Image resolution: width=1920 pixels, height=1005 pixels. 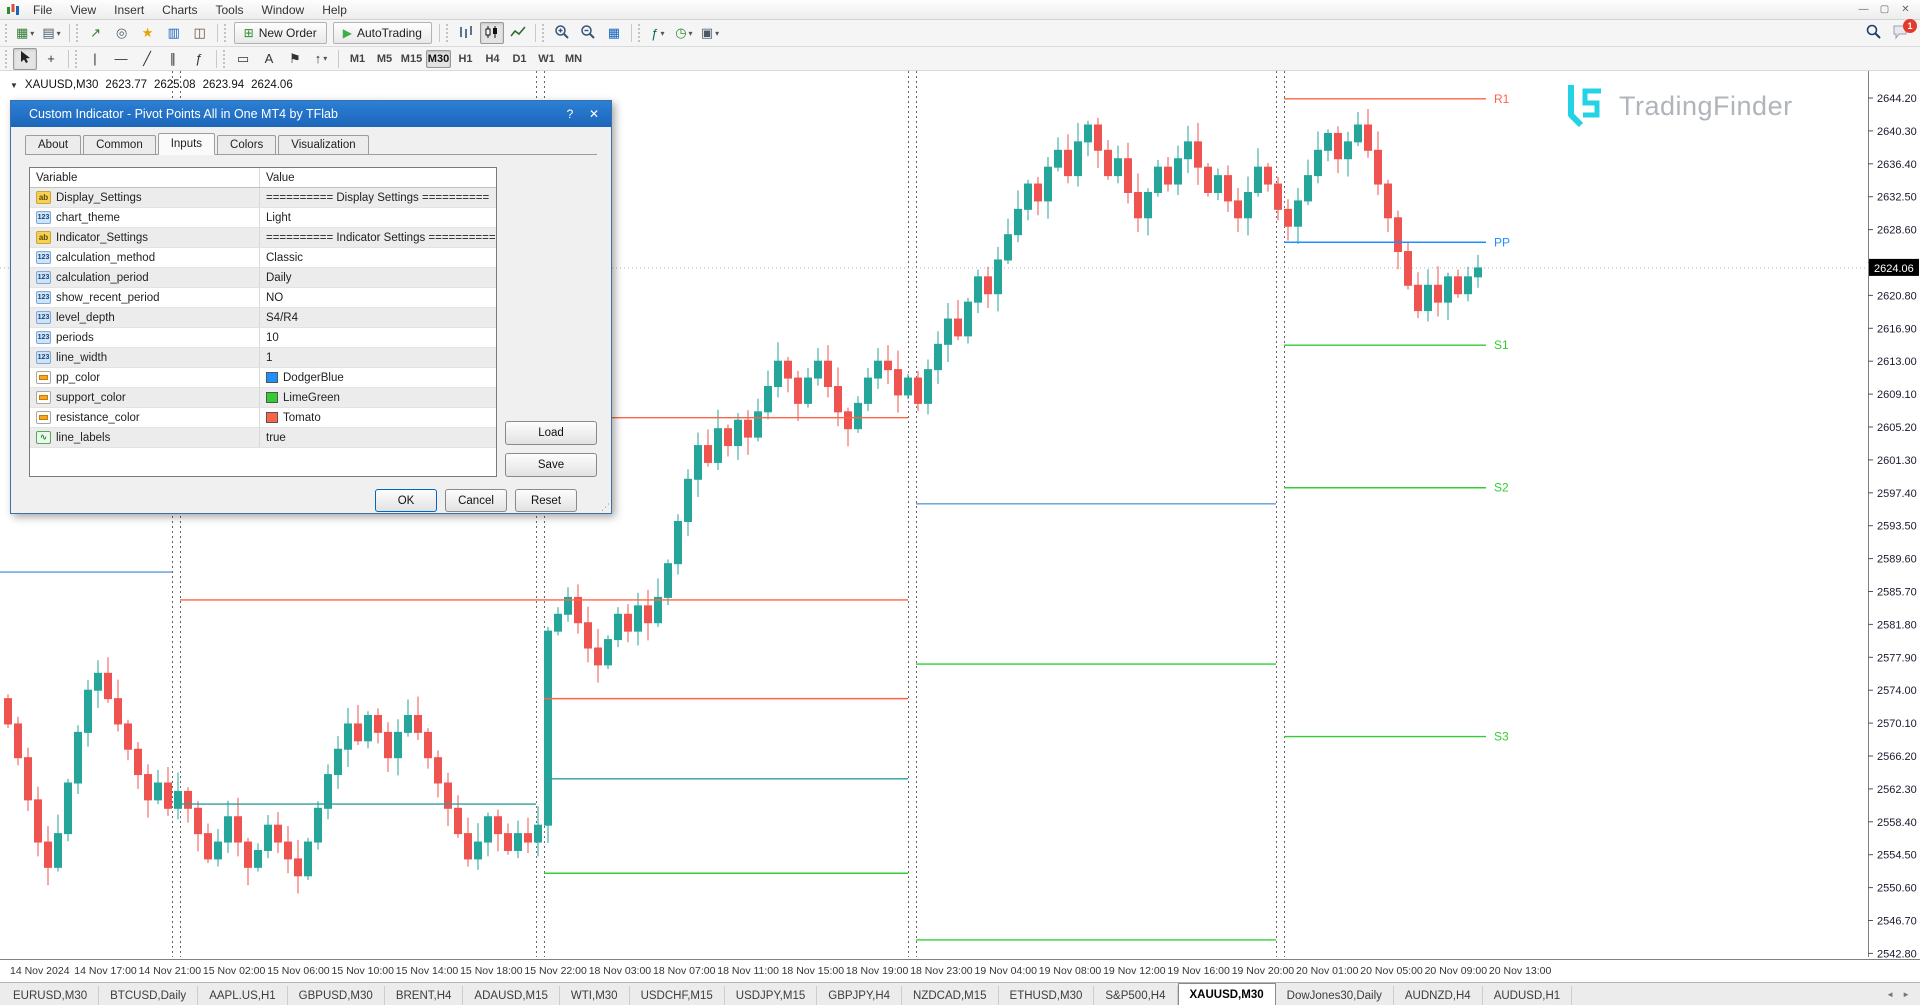 What do you see at coordinates (1334, 995) in the screenshot?
I see `chart-tab-dowjones30-daily: DowJones30,Daily` at bounding box center [1334, 995].